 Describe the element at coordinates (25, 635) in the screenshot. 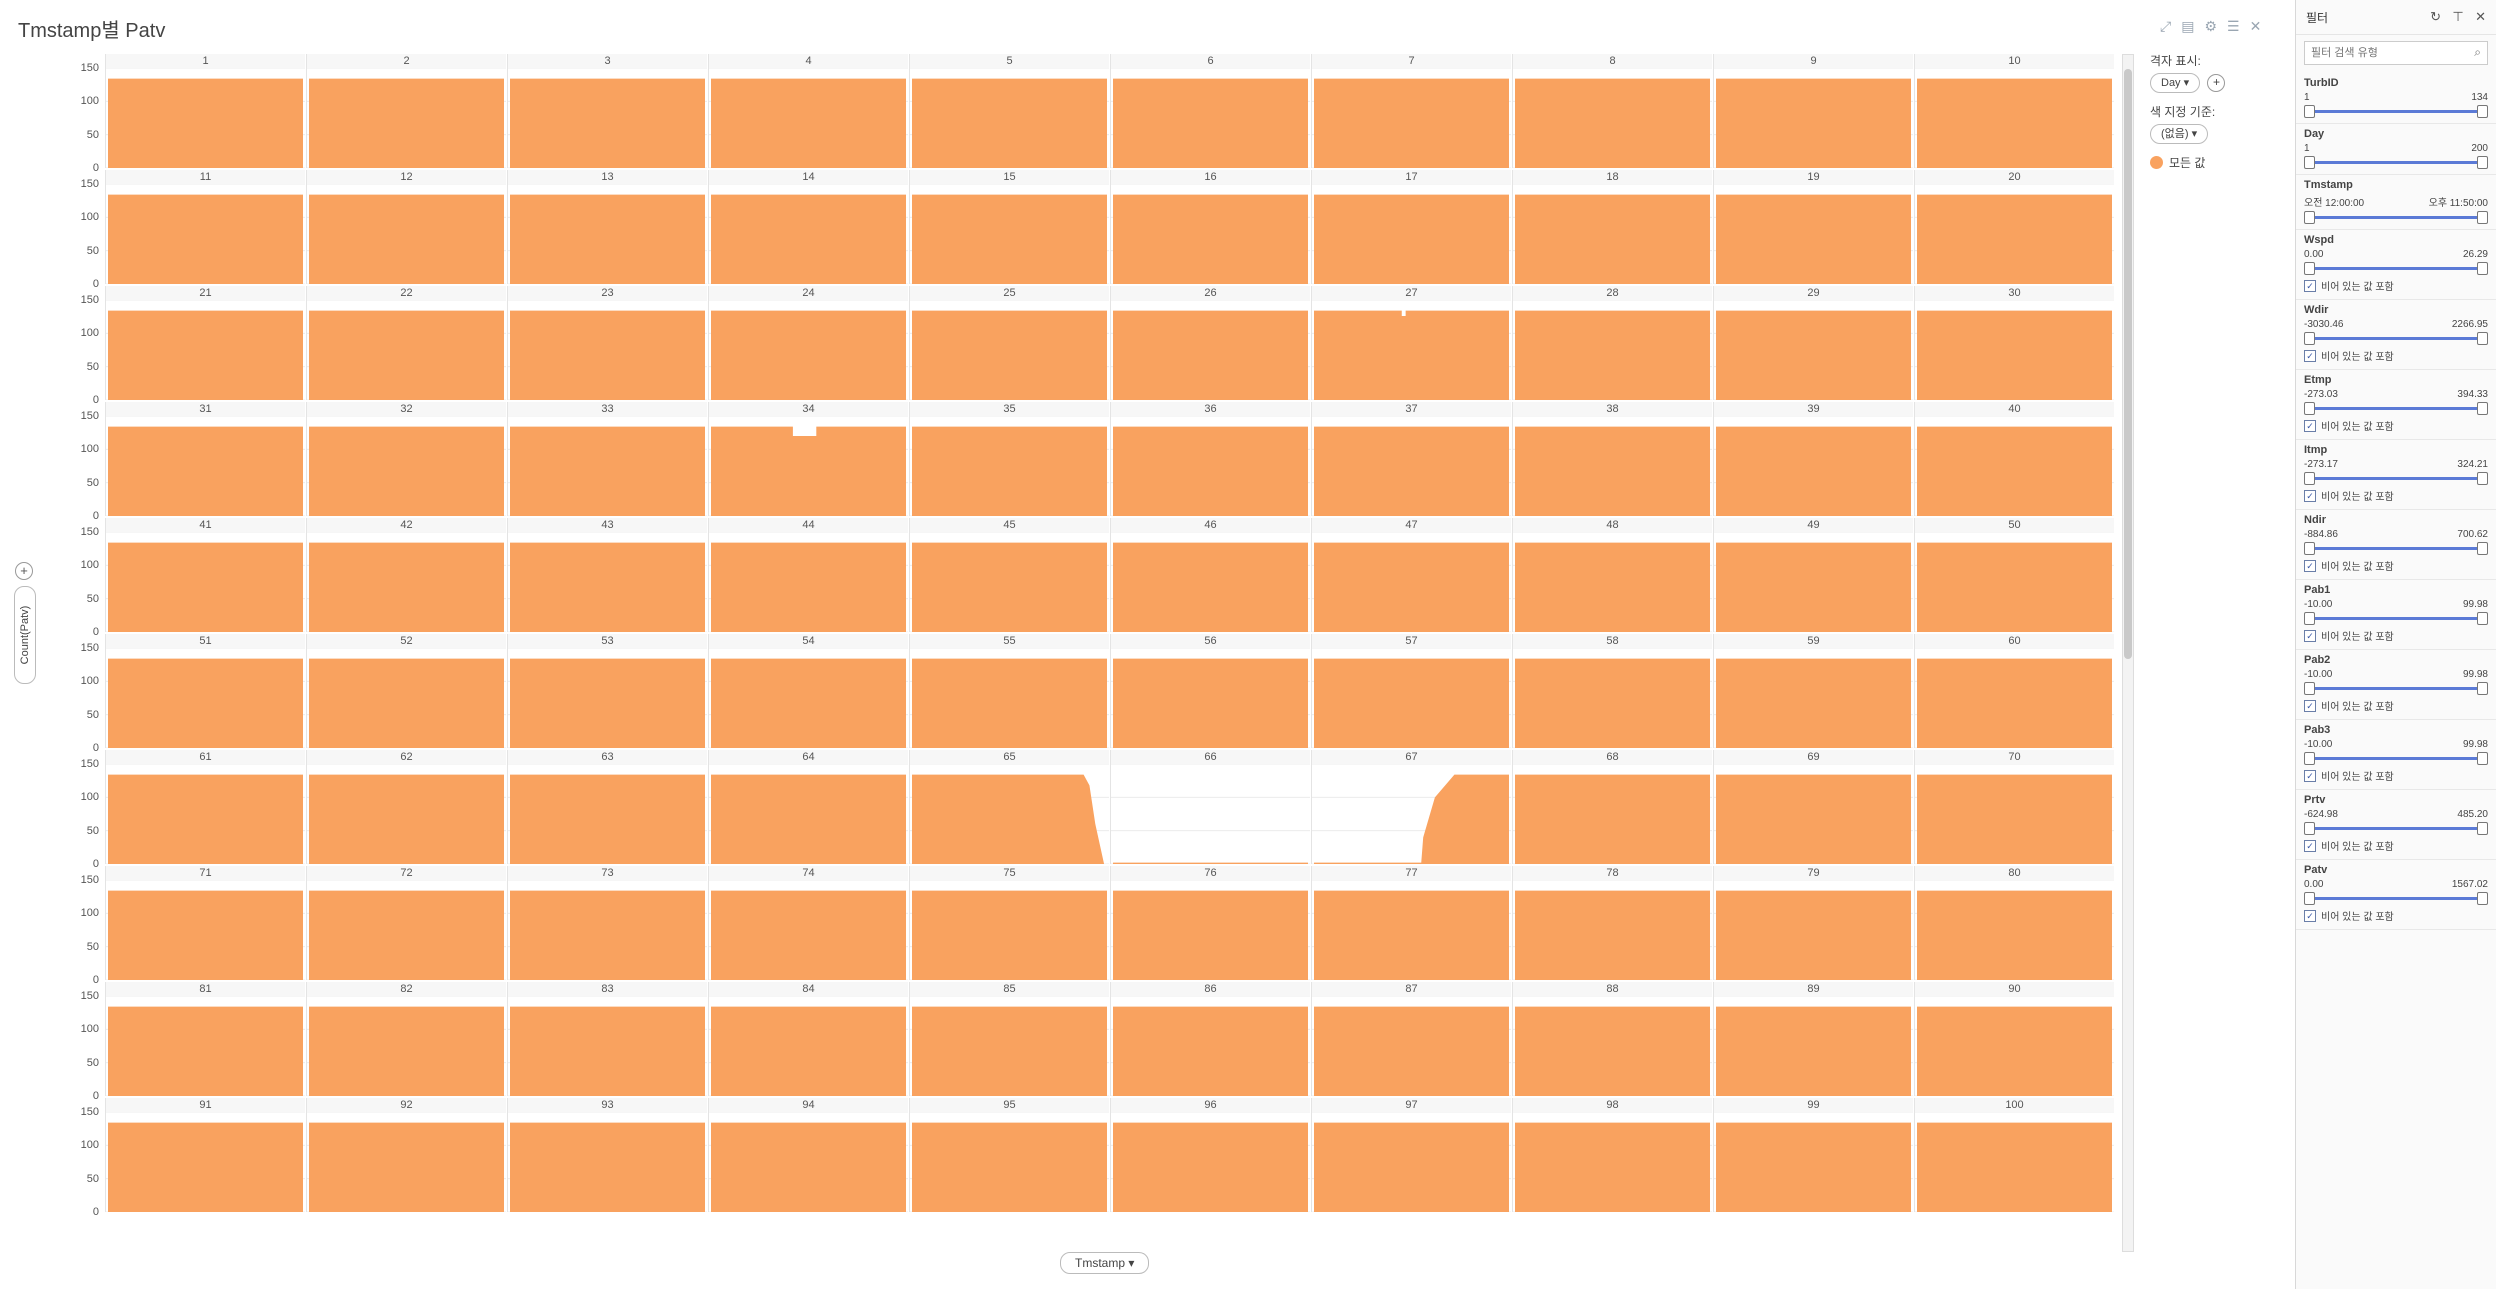

I see `y-axis-selector: Count(Patv)` at that location.